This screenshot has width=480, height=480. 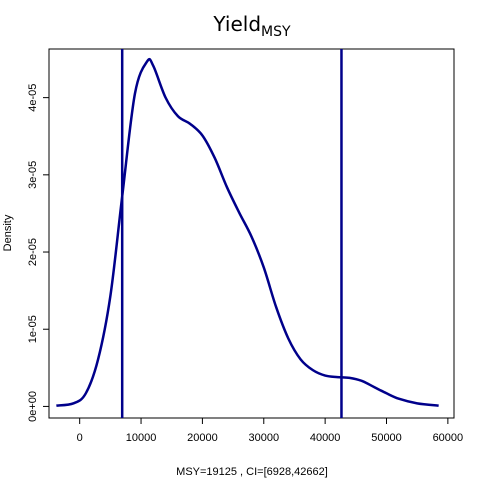 What do you see at coordinates (33, 252) in the screenshot?
I see `y-tick-label: 2e-05` at bounding box center [33, 252].